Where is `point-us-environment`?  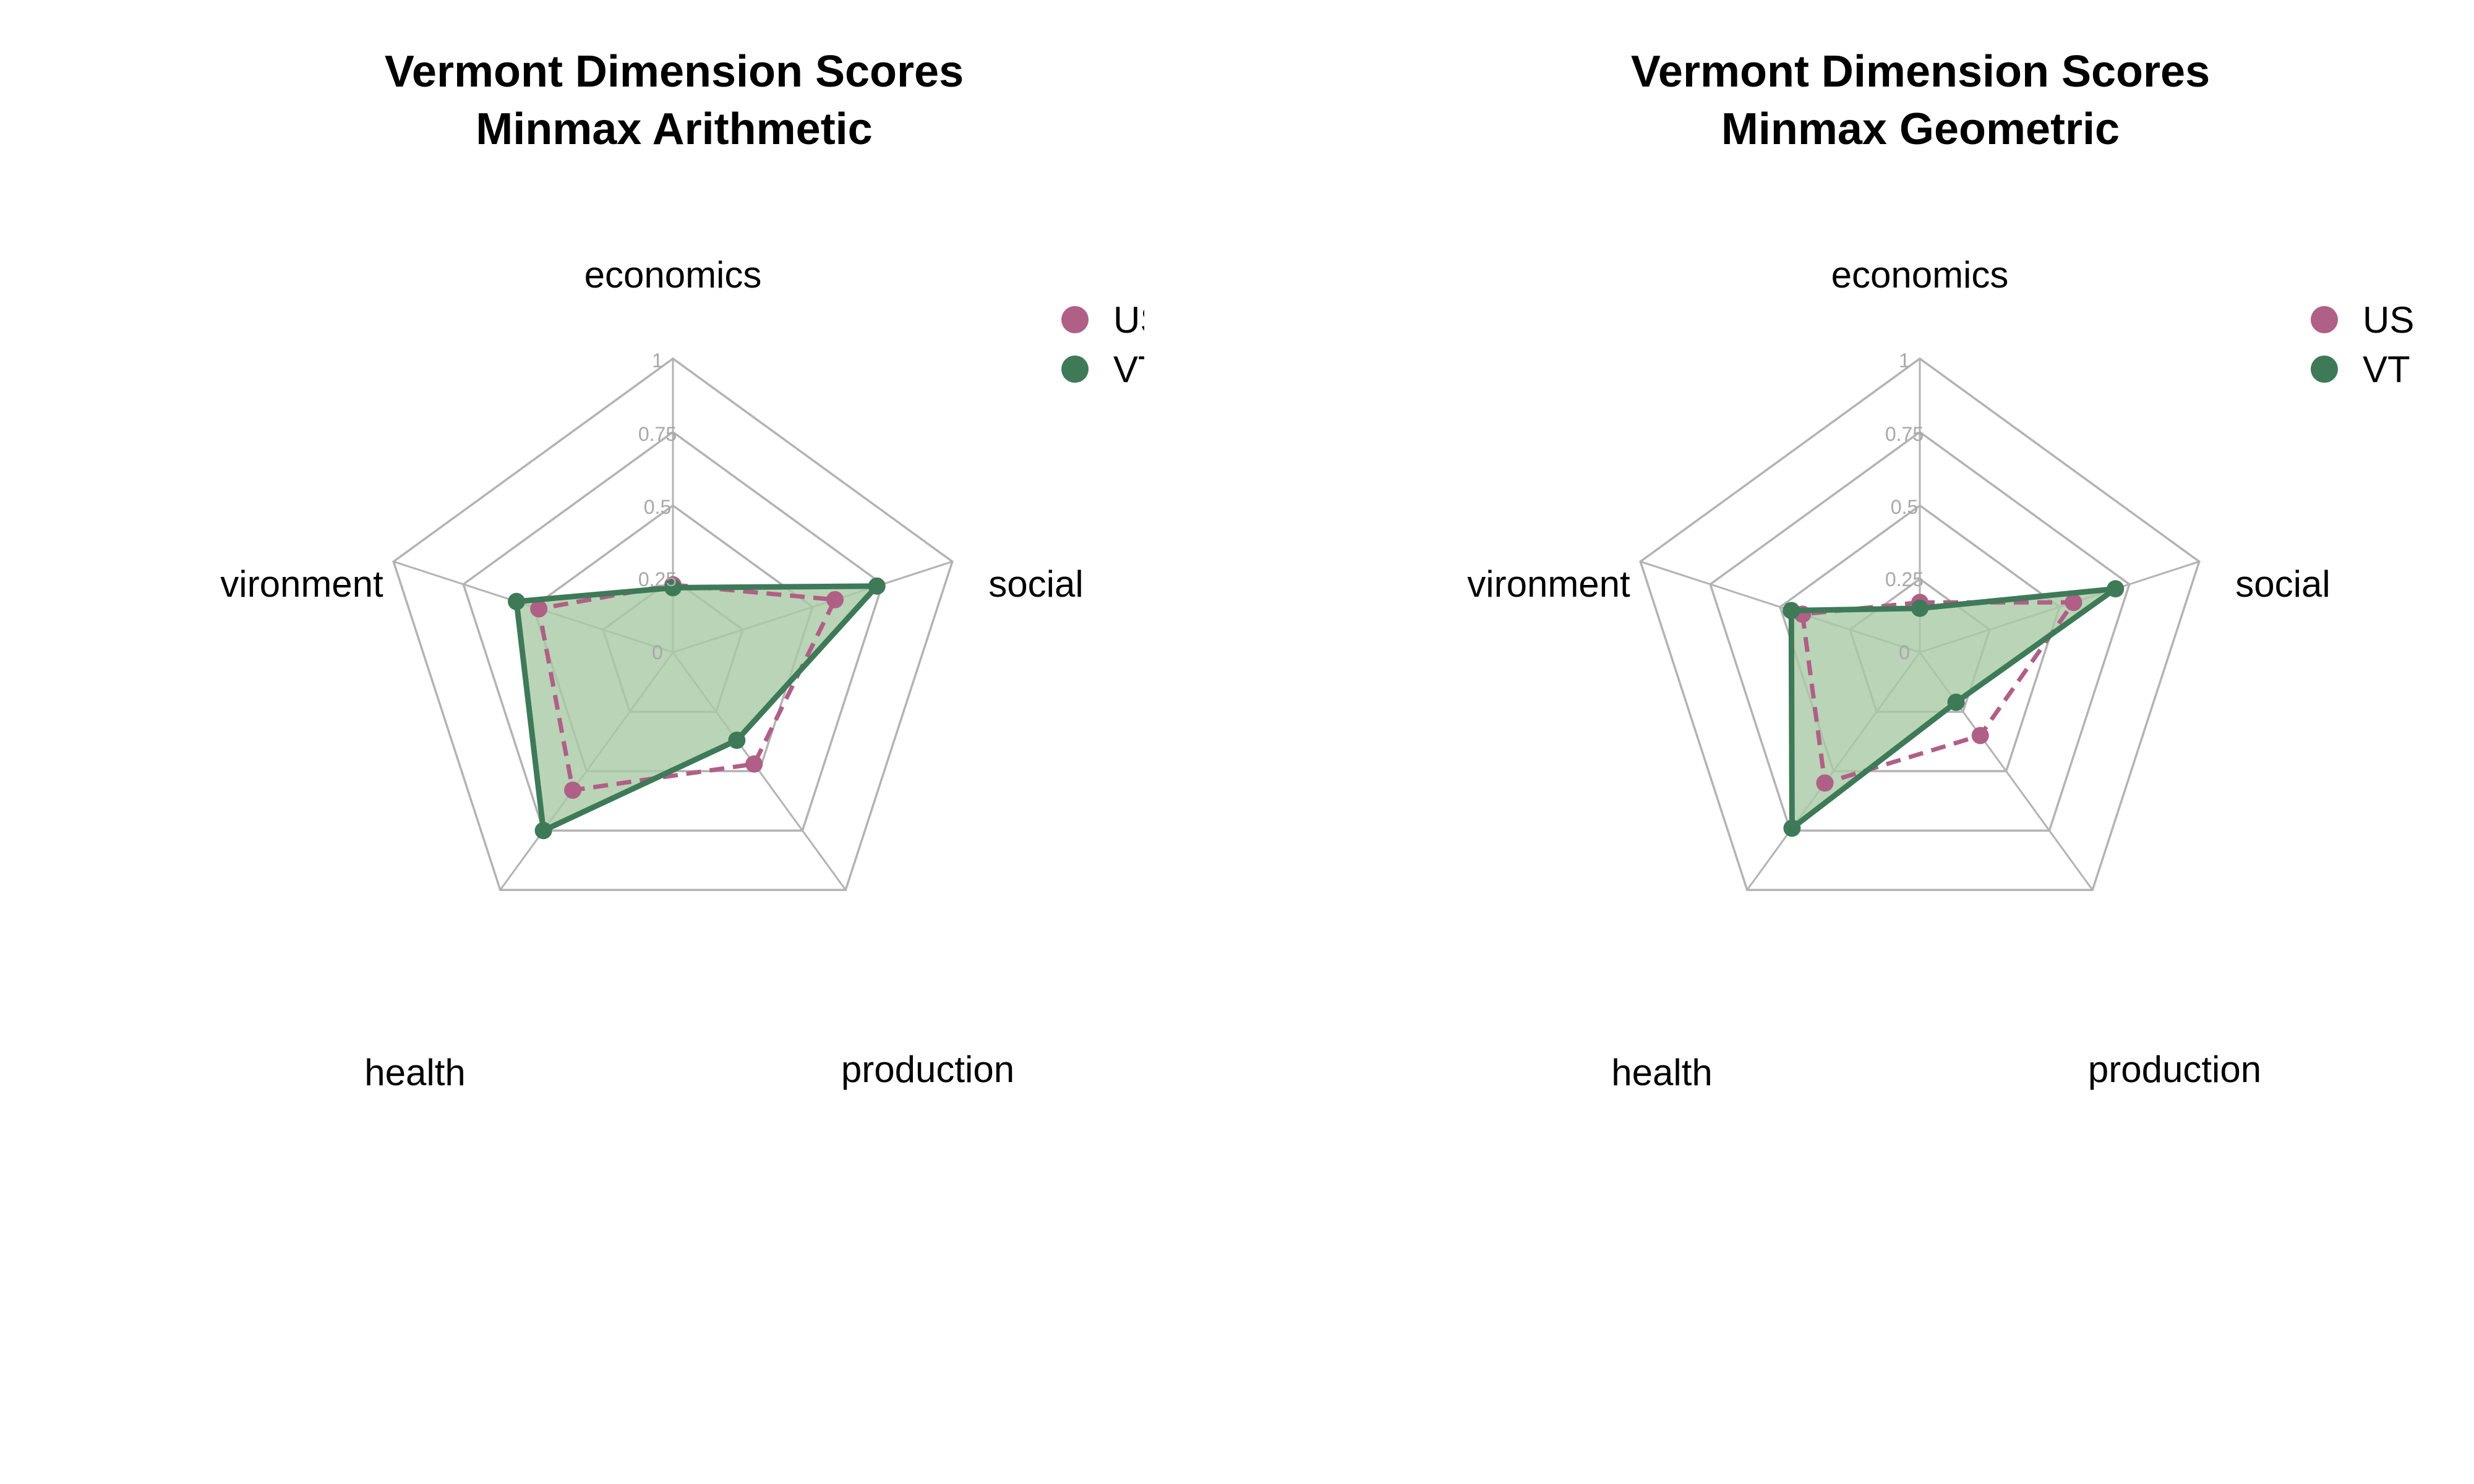 point-us-environment is located at coordinates (539, 609).